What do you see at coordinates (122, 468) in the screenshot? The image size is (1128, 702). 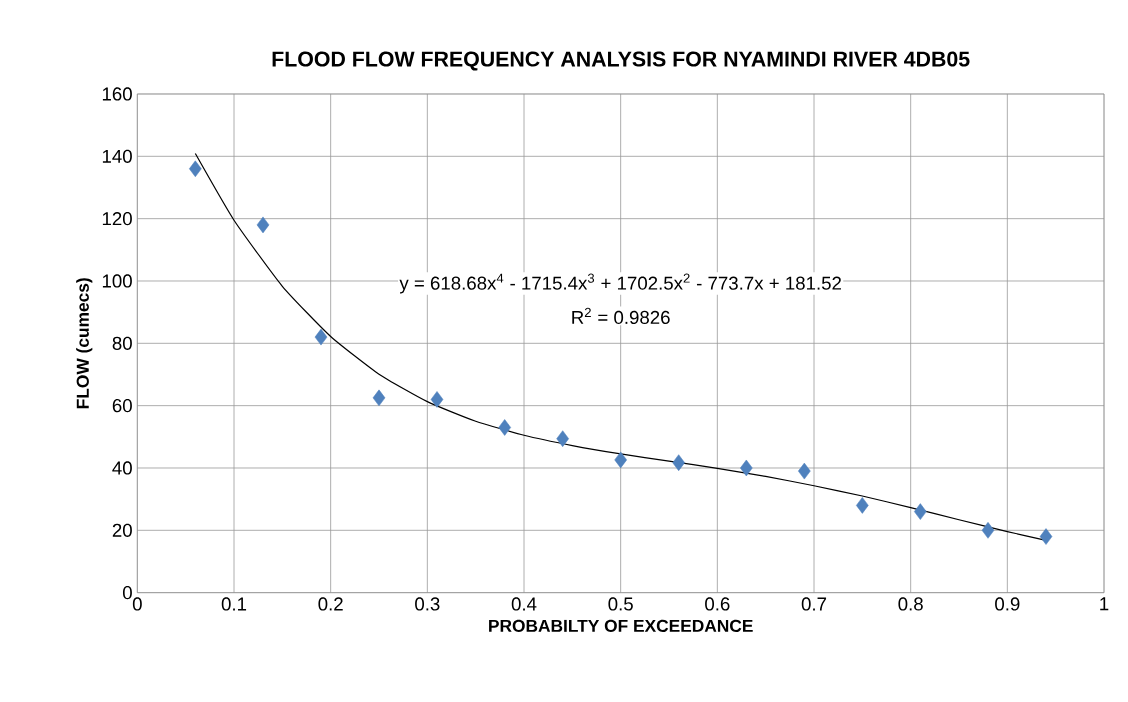 I see `y-tick-label: 40` at bounding box center [122, 468].